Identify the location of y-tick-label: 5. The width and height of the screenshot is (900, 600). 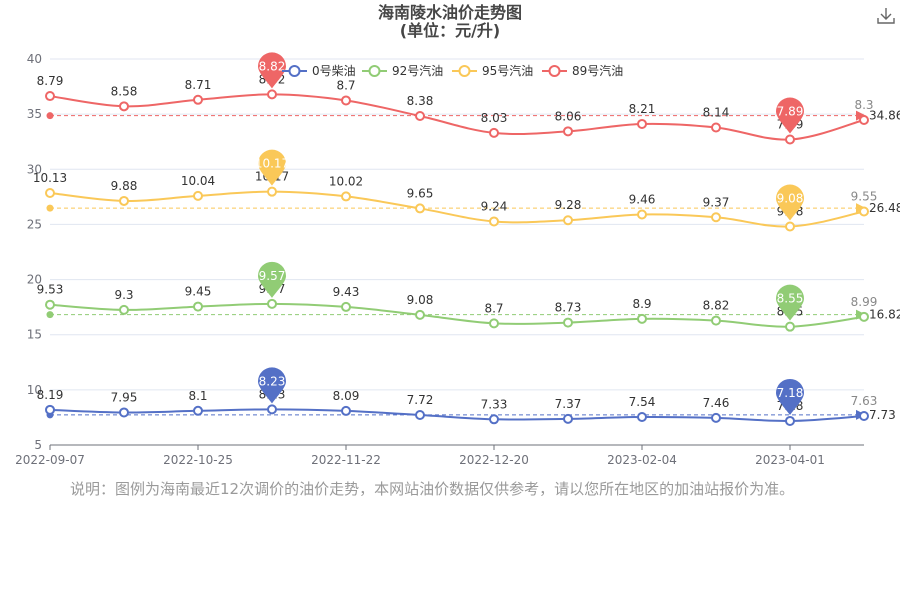
(38, 445).